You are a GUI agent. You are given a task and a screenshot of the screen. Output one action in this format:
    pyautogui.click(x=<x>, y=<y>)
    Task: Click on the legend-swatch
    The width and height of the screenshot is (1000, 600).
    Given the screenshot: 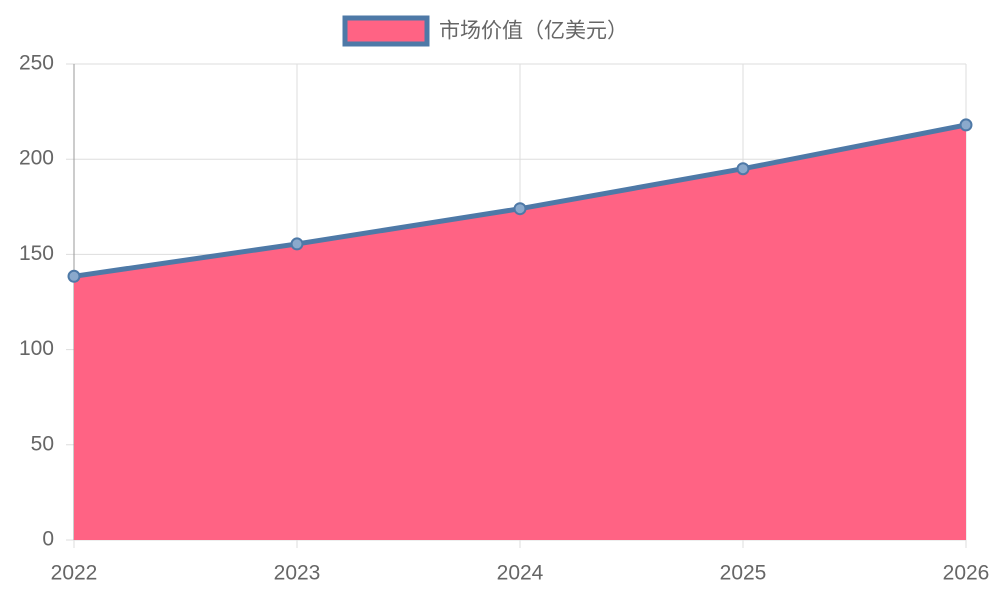 What is the action you would take?
    pyautogui.click(x=386, y=31)
    